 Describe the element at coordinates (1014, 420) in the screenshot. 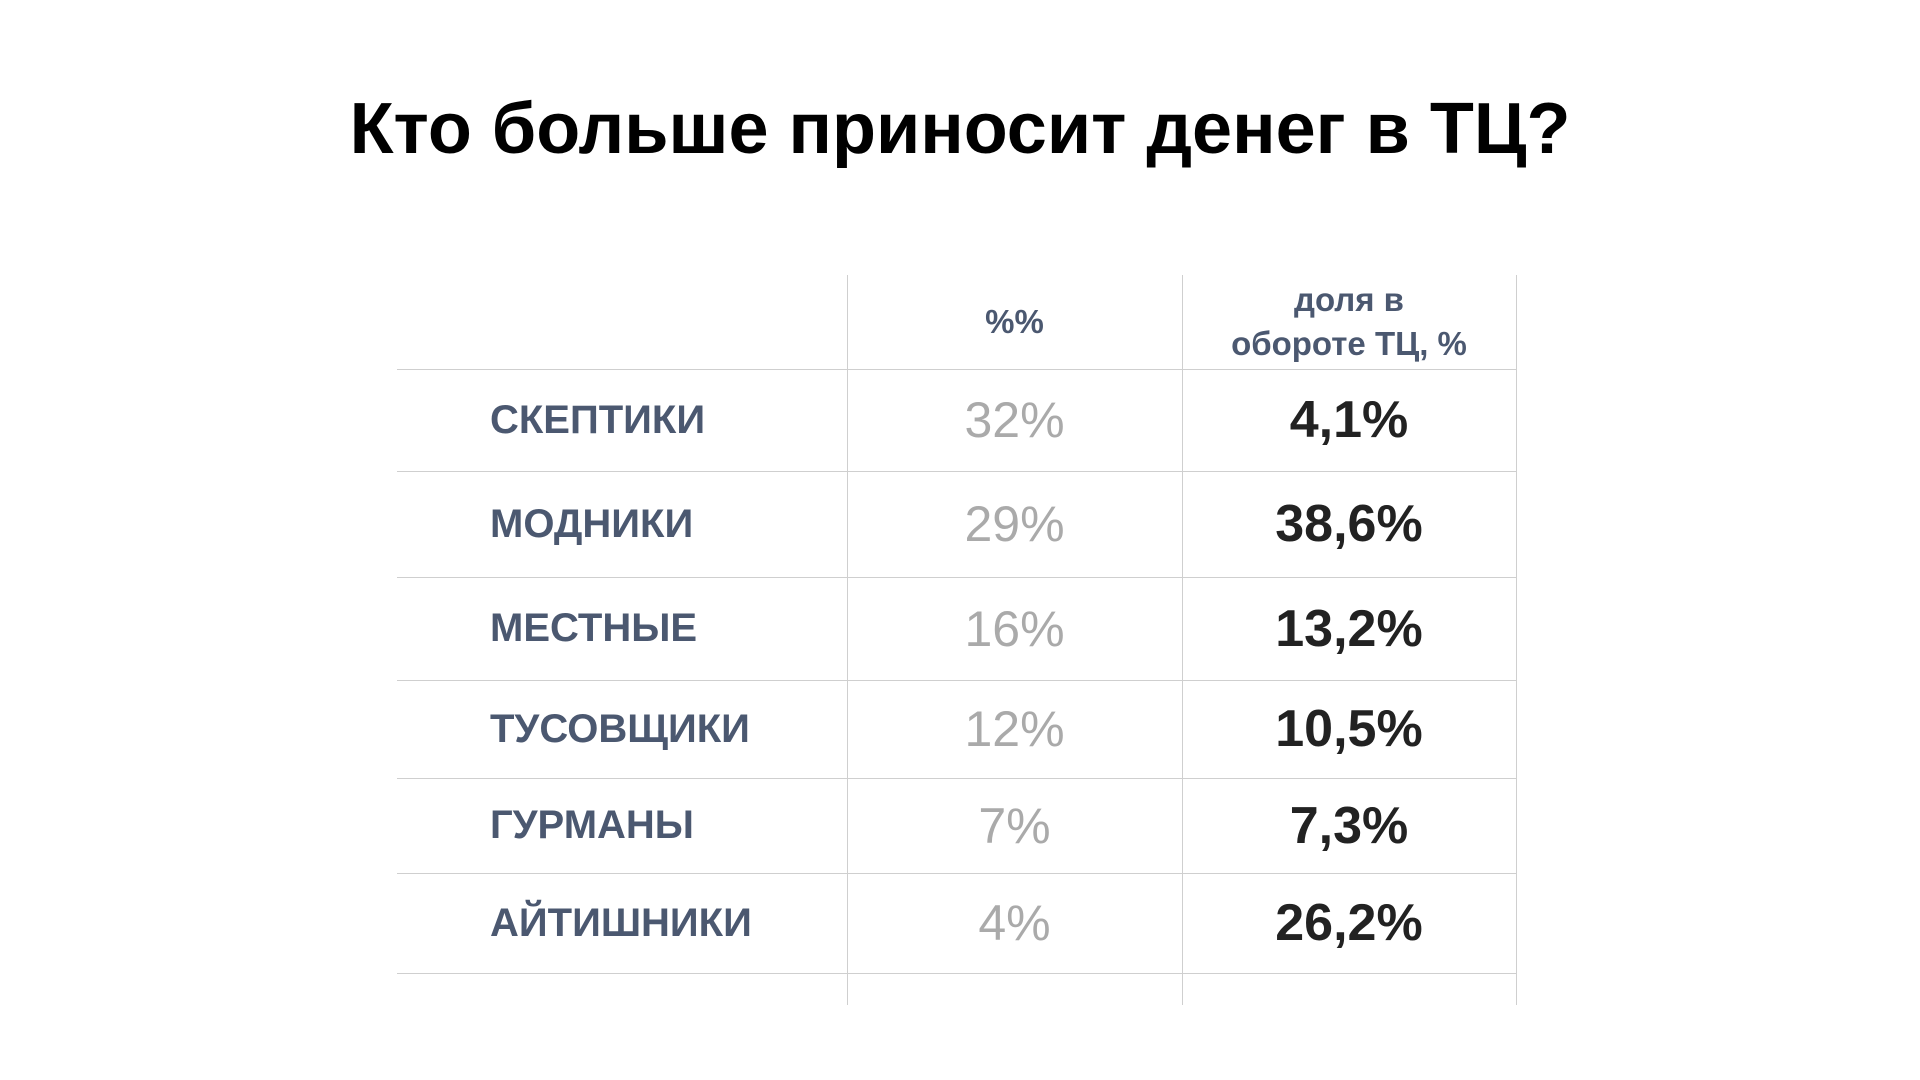

I see `share-cell: 32%` at that location.